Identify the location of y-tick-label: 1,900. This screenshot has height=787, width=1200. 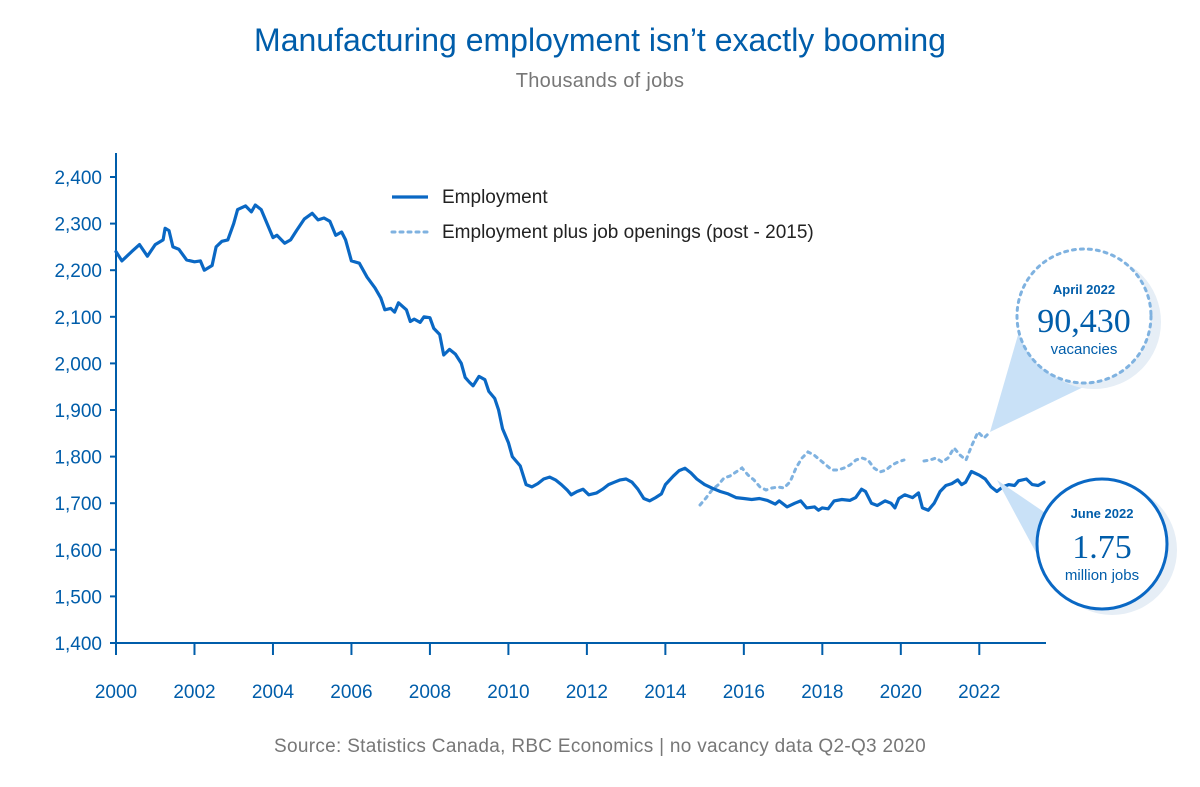
(78, 411).